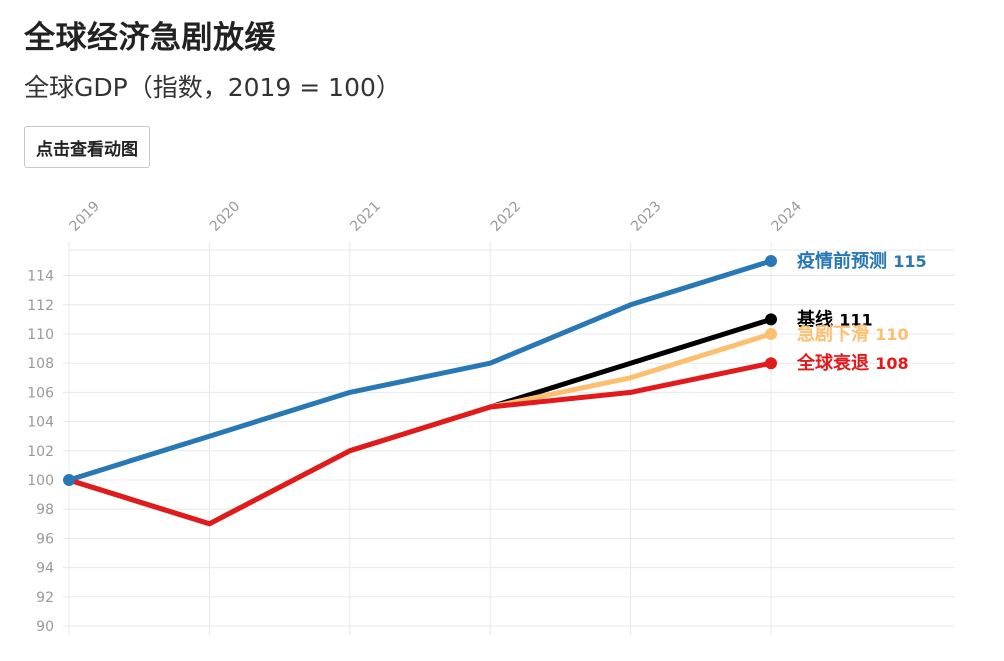 The image size is (1004, 661). What do you see at coordinates (40, 335) in the screenshot?
I see `y-tick-label: 110` at bounding box center [40, 335].